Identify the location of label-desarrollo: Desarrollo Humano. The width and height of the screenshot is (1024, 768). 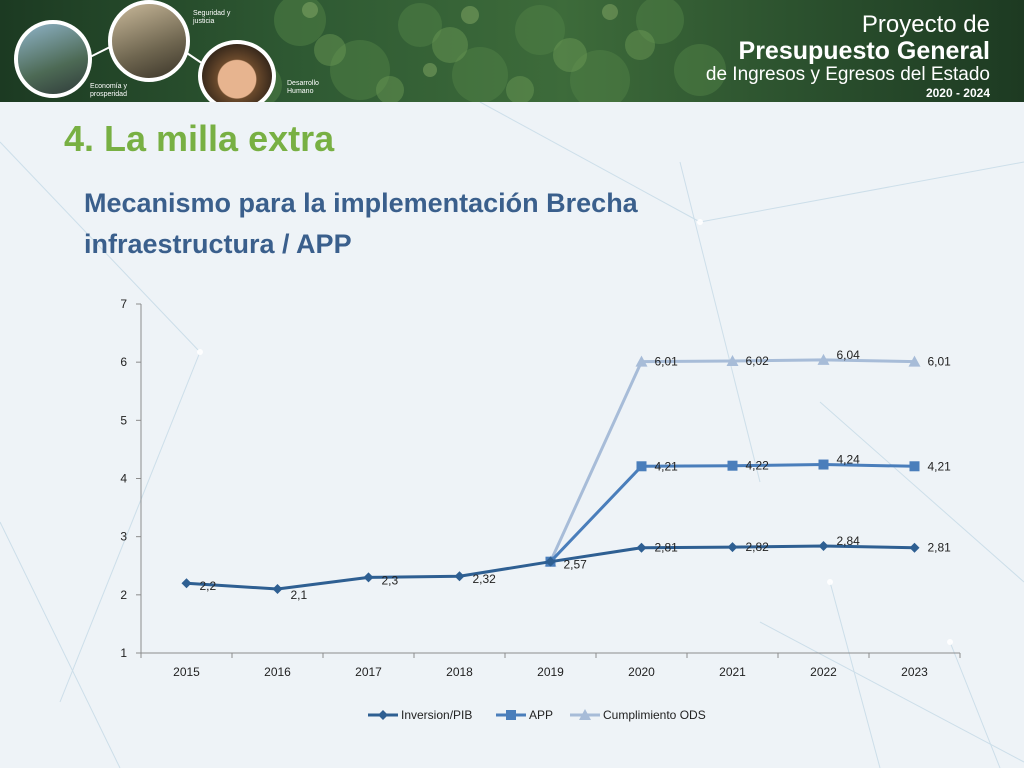
(303, 88).